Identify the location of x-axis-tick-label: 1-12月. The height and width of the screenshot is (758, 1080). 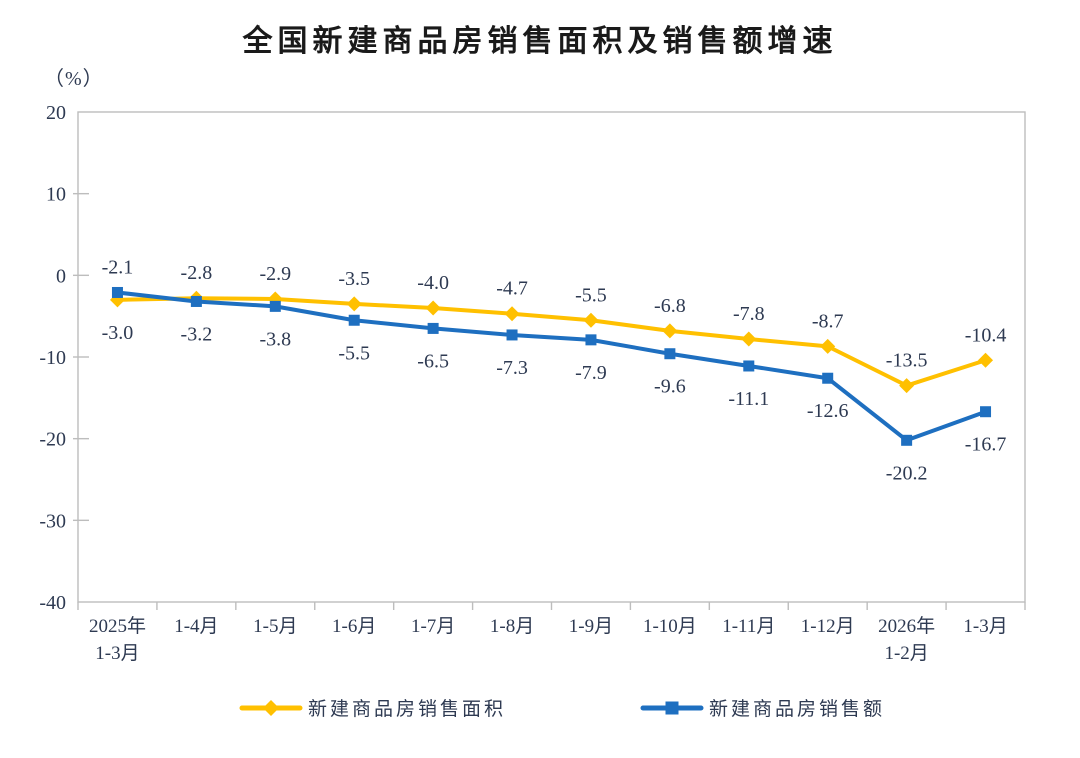
(828, 626).